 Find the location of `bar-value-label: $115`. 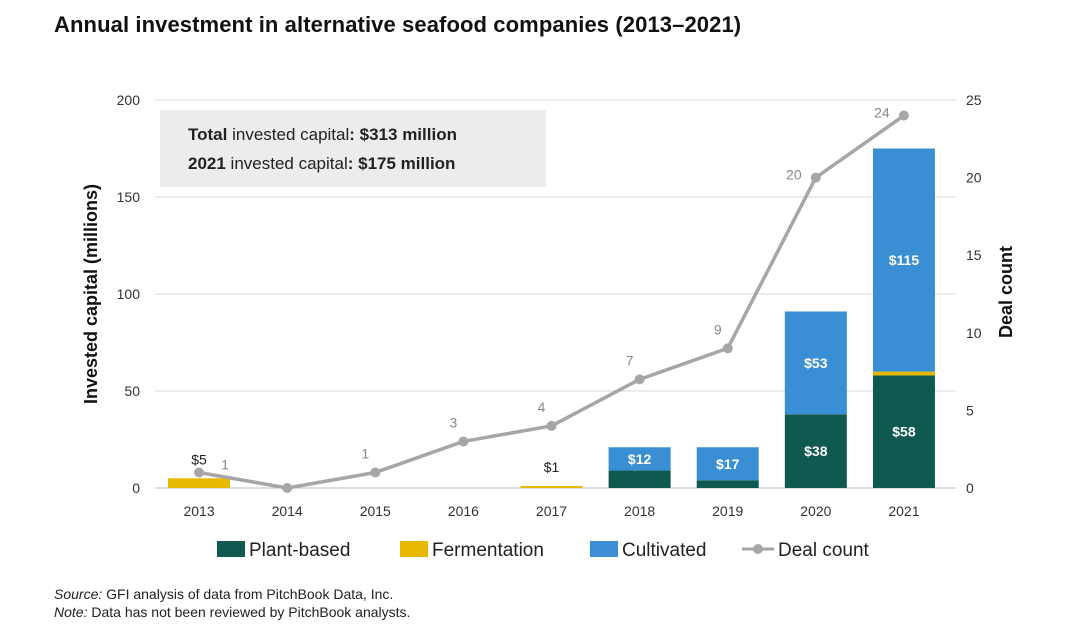

bar-value-label: $115 is located at coordinates (904, 260).